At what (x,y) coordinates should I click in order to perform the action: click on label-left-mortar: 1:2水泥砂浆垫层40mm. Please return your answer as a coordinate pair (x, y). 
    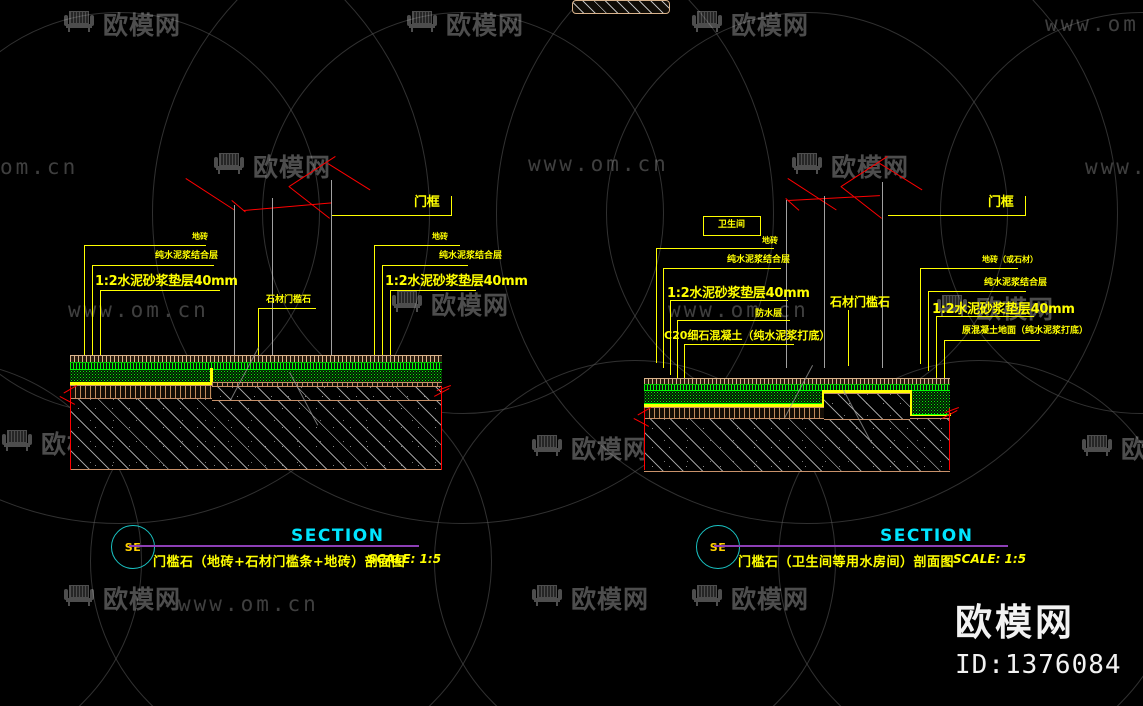
    Looking at the image, I should click on (166, 281).